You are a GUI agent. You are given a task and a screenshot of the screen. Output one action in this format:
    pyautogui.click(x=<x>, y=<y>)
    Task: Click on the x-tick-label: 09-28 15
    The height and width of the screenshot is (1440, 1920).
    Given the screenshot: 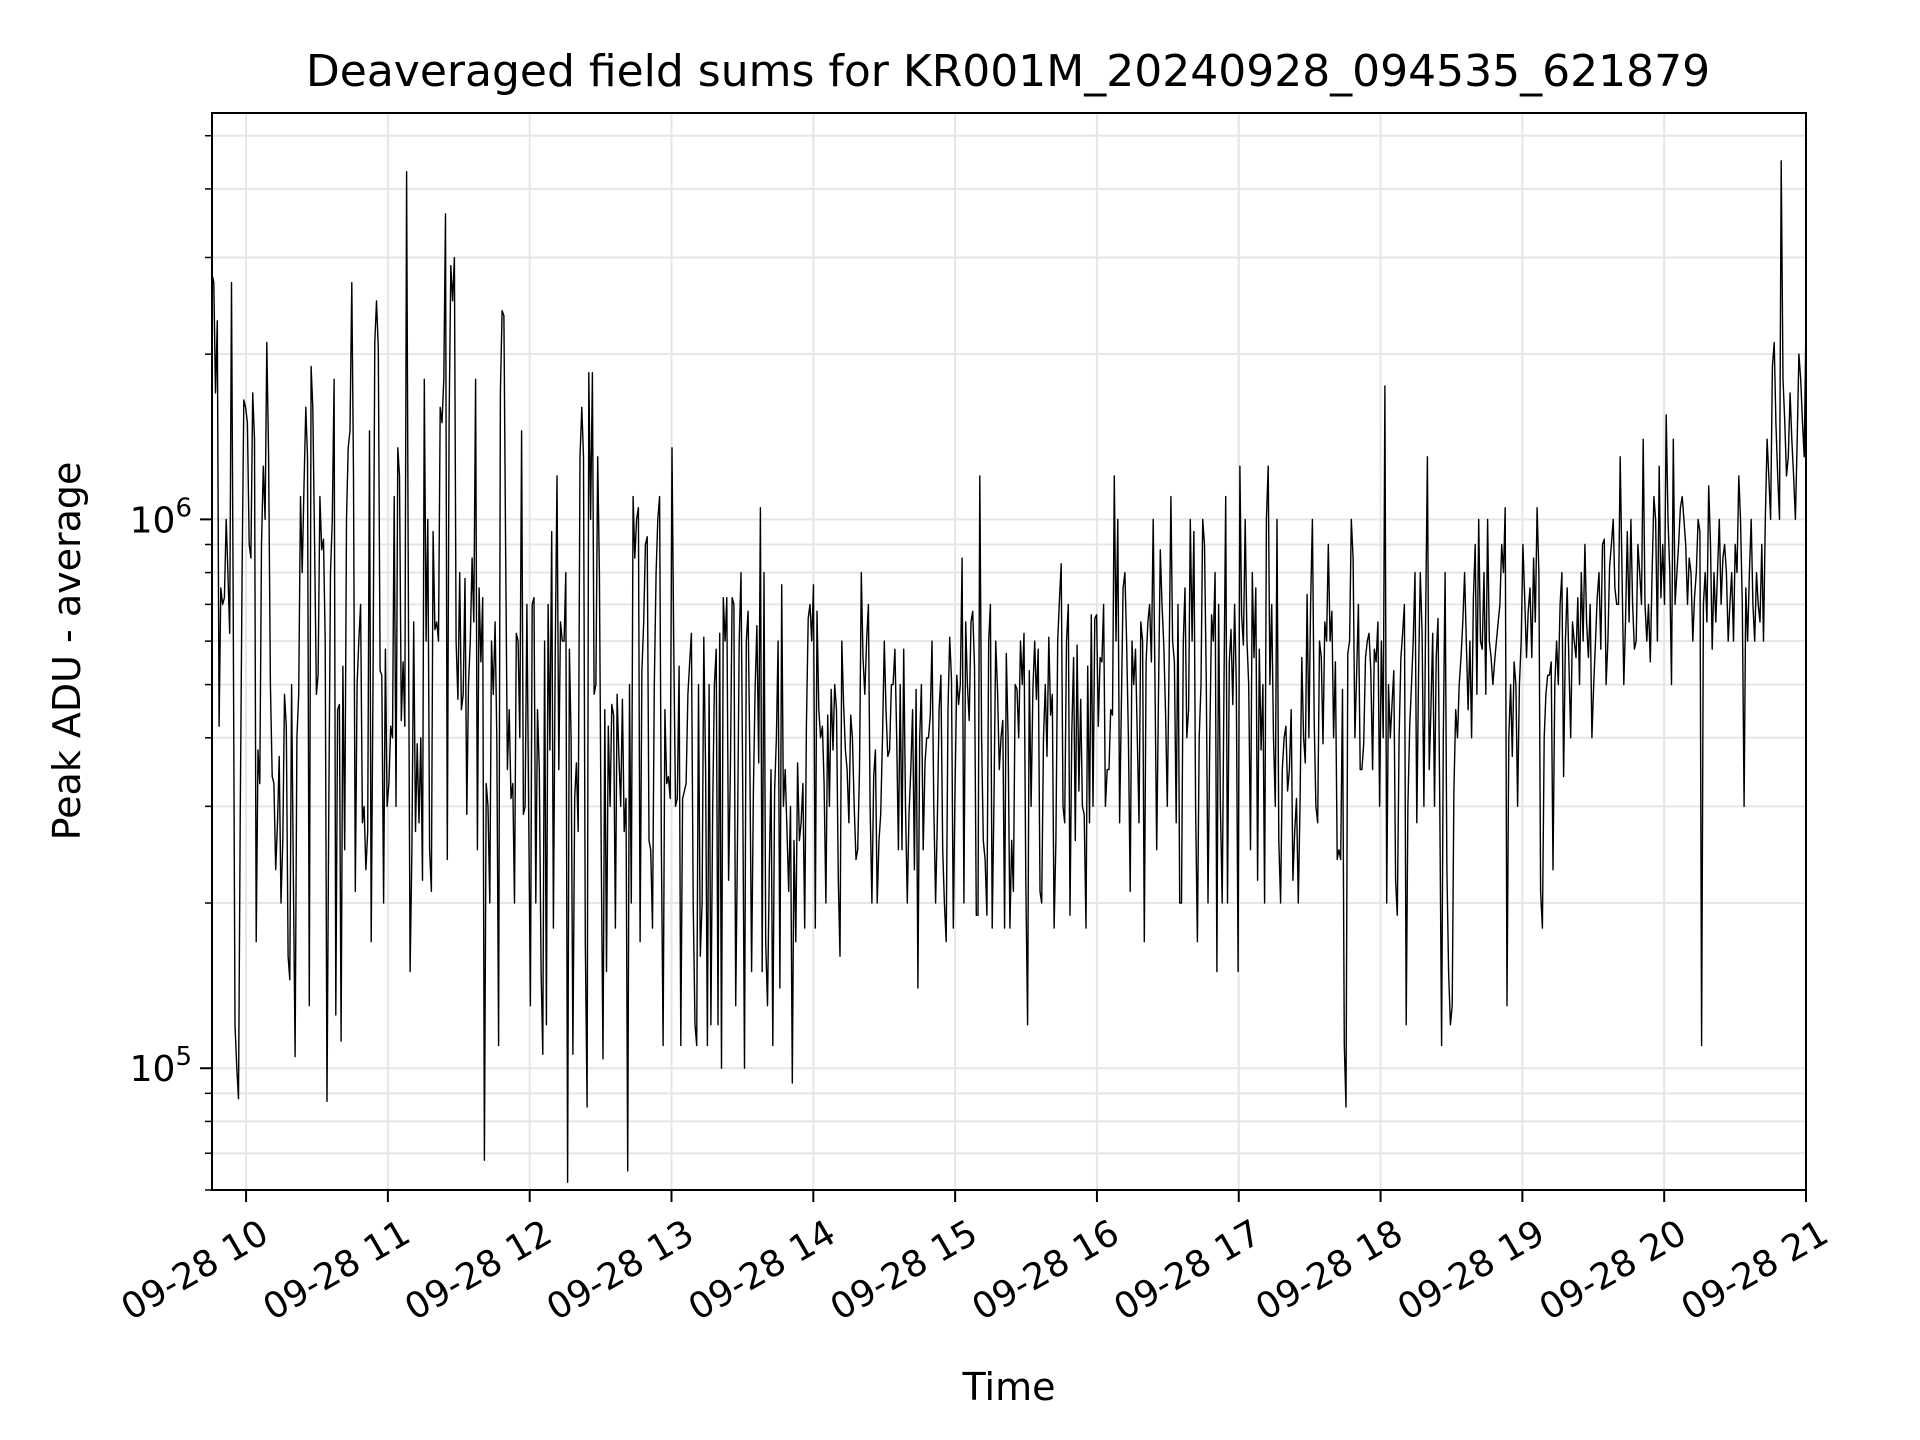 What is the action you would take?
    pyautogui.click(x=904, y=1270)
    